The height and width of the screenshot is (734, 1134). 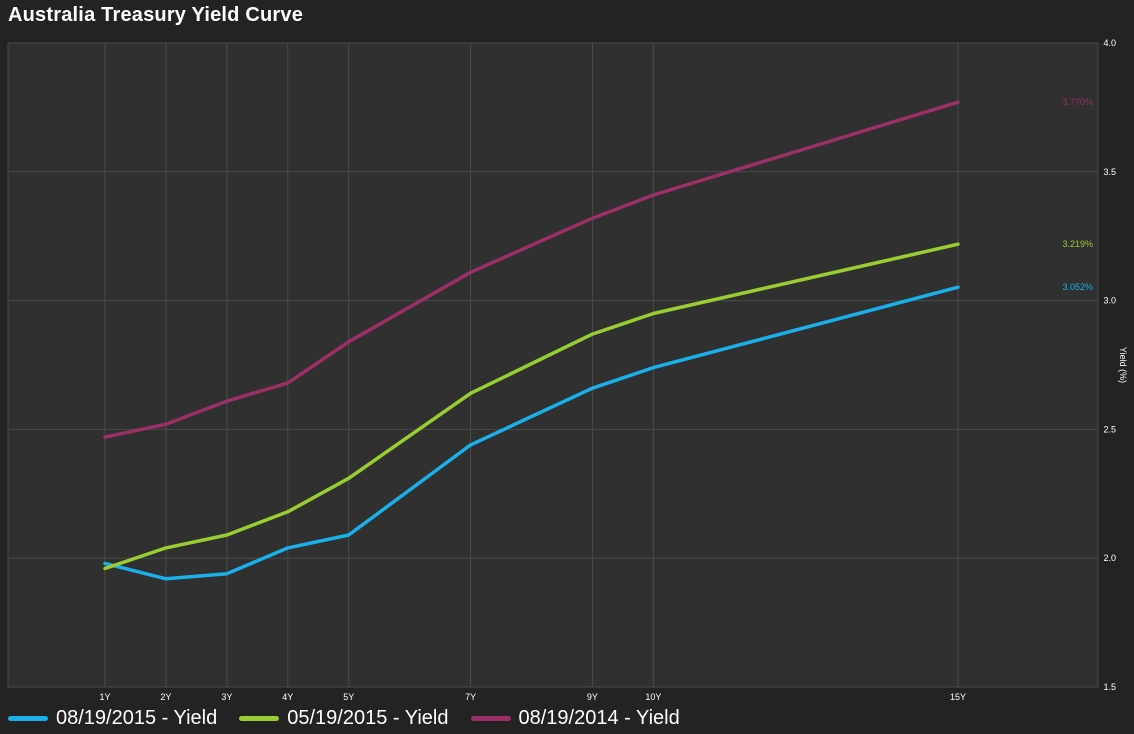 I want to click on chart-title: Australia Treasury Yield Curve, so click(x=156, y=15).